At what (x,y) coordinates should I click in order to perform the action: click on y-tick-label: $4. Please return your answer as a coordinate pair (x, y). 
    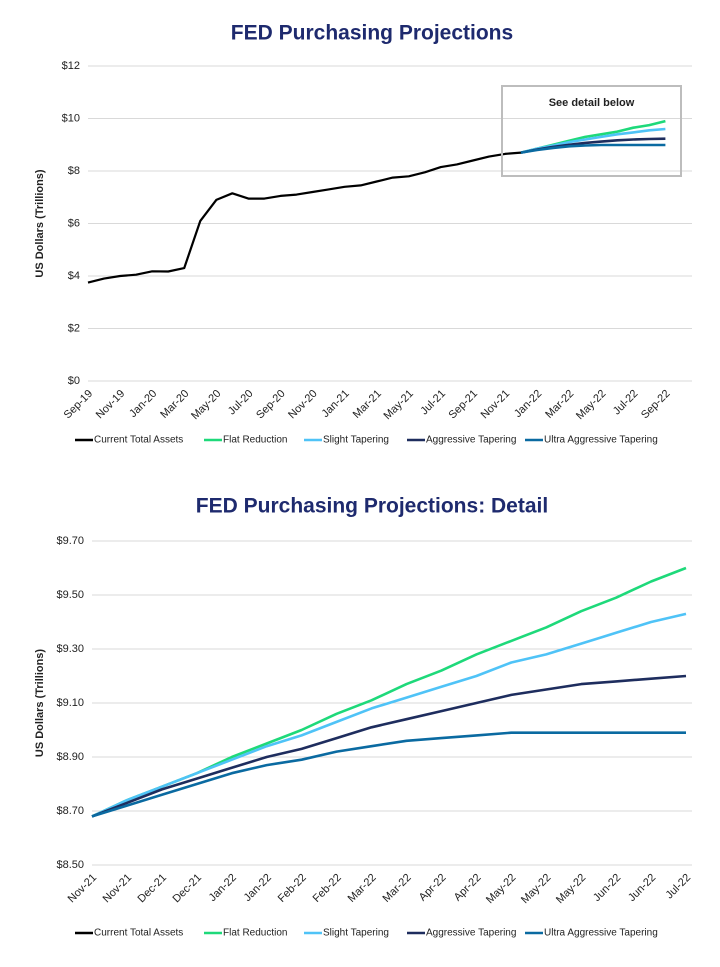
    Looking at the image, I should click on (74, 276).